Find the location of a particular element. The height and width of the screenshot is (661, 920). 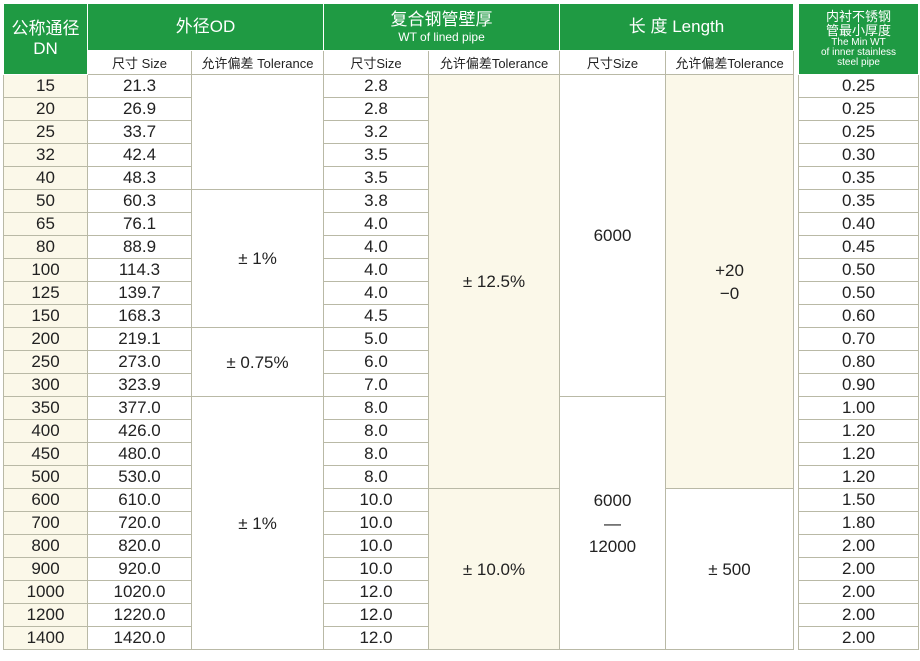

table-row: 80 88.9 4.0 0.45 is located at coordinates (461, 247).